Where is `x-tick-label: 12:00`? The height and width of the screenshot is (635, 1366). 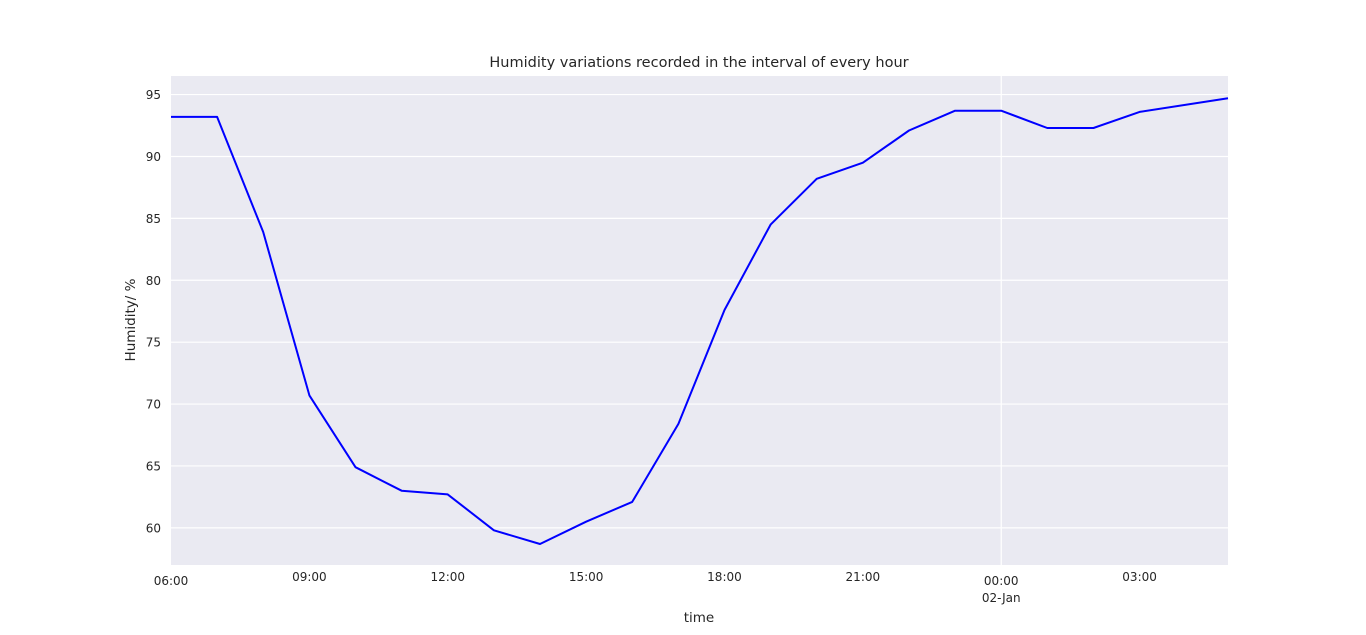 x-tick-label: 12:00 is located at coordinates (447, 577).